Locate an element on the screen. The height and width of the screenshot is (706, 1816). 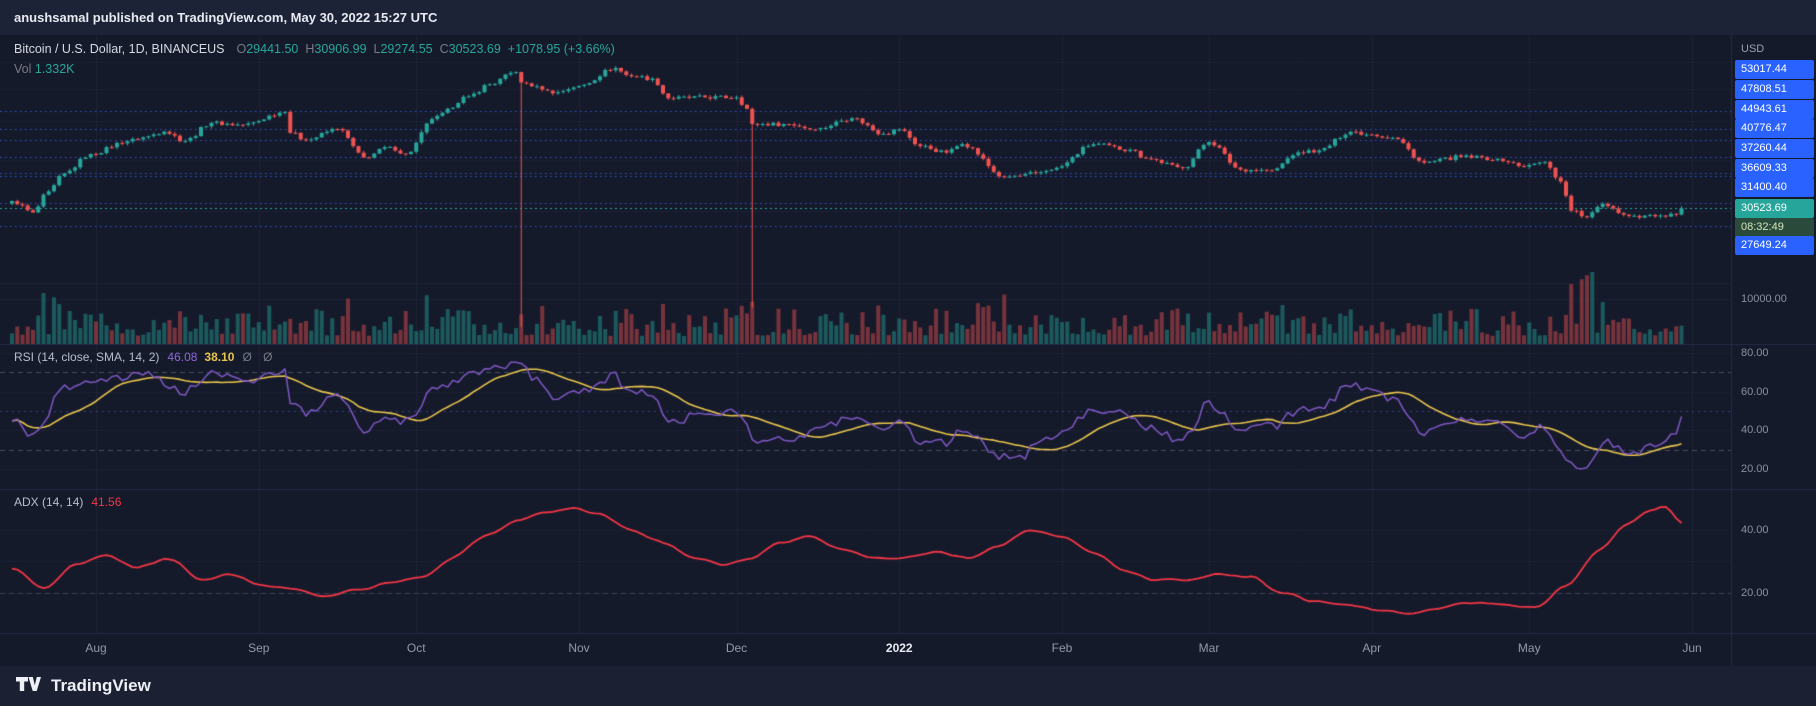
price-level-badge: 47808.51 is located at coordinates (1774, 89).